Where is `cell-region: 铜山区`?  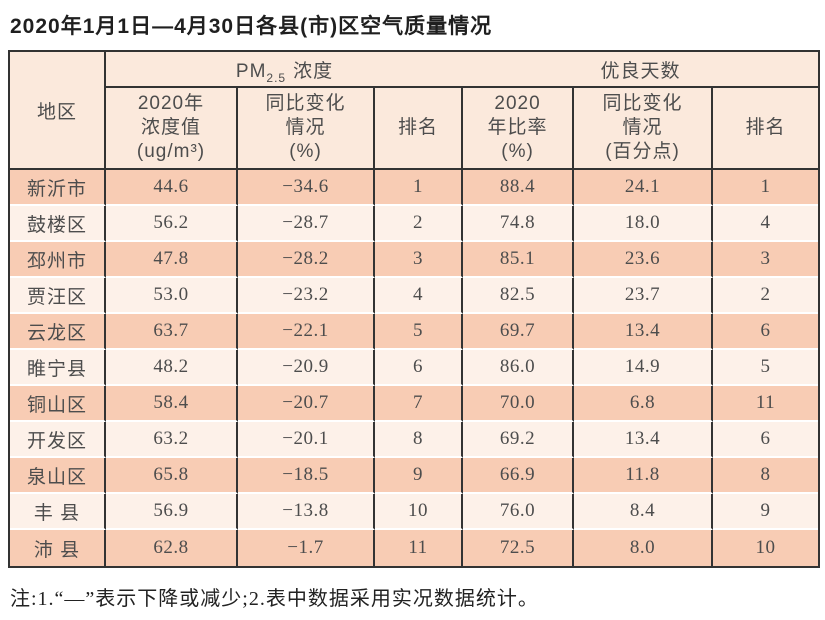
cell-region: 铜山区 is located at coordinates (58, 404).